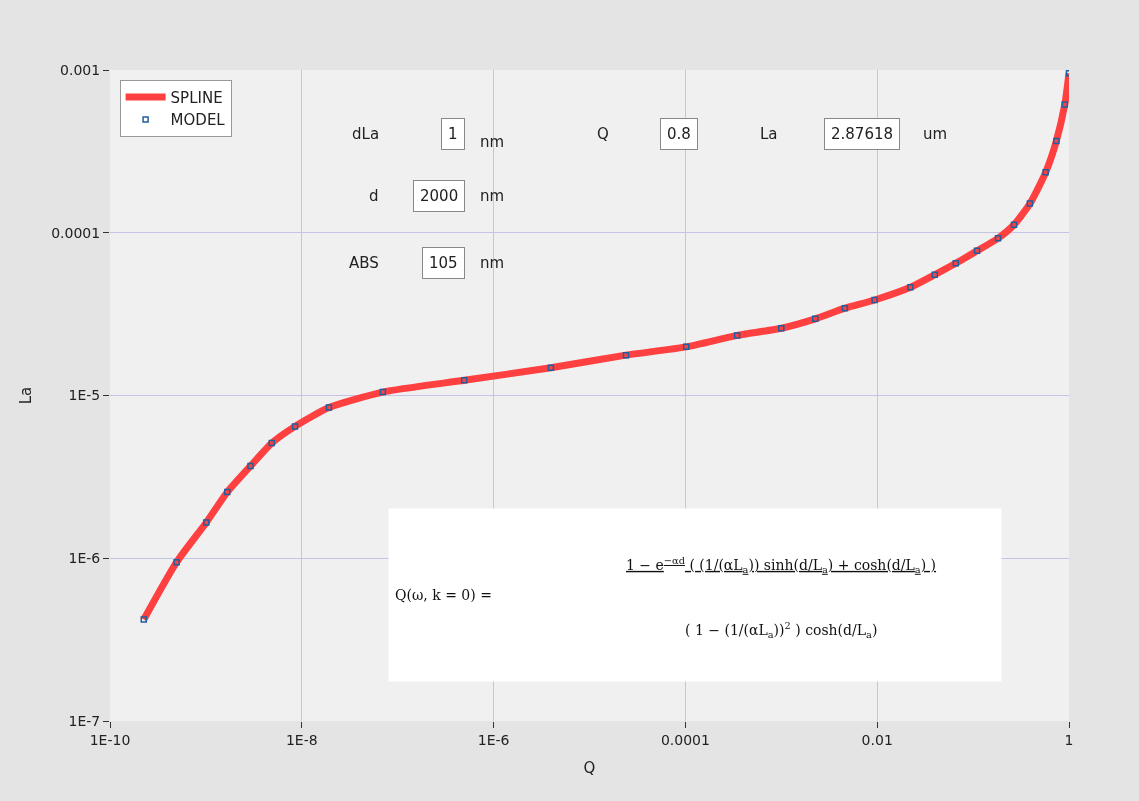 This screenshot has width=1139, height=801. I want to click on legend-label: SPLINE, so click(196, 97).